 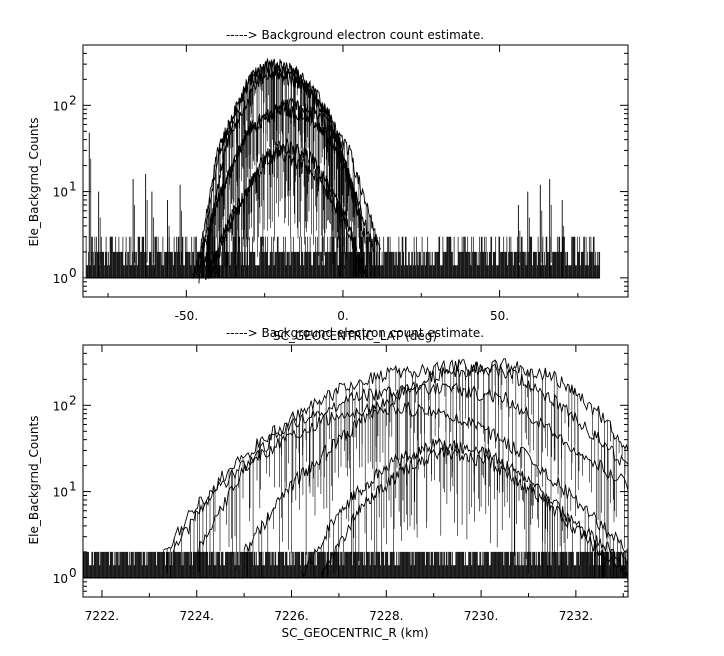 What do you see at coordinates (186, 316) in the screenshot?
I see `x-tick-label-0: -50.` at bounding box center [186, 316].